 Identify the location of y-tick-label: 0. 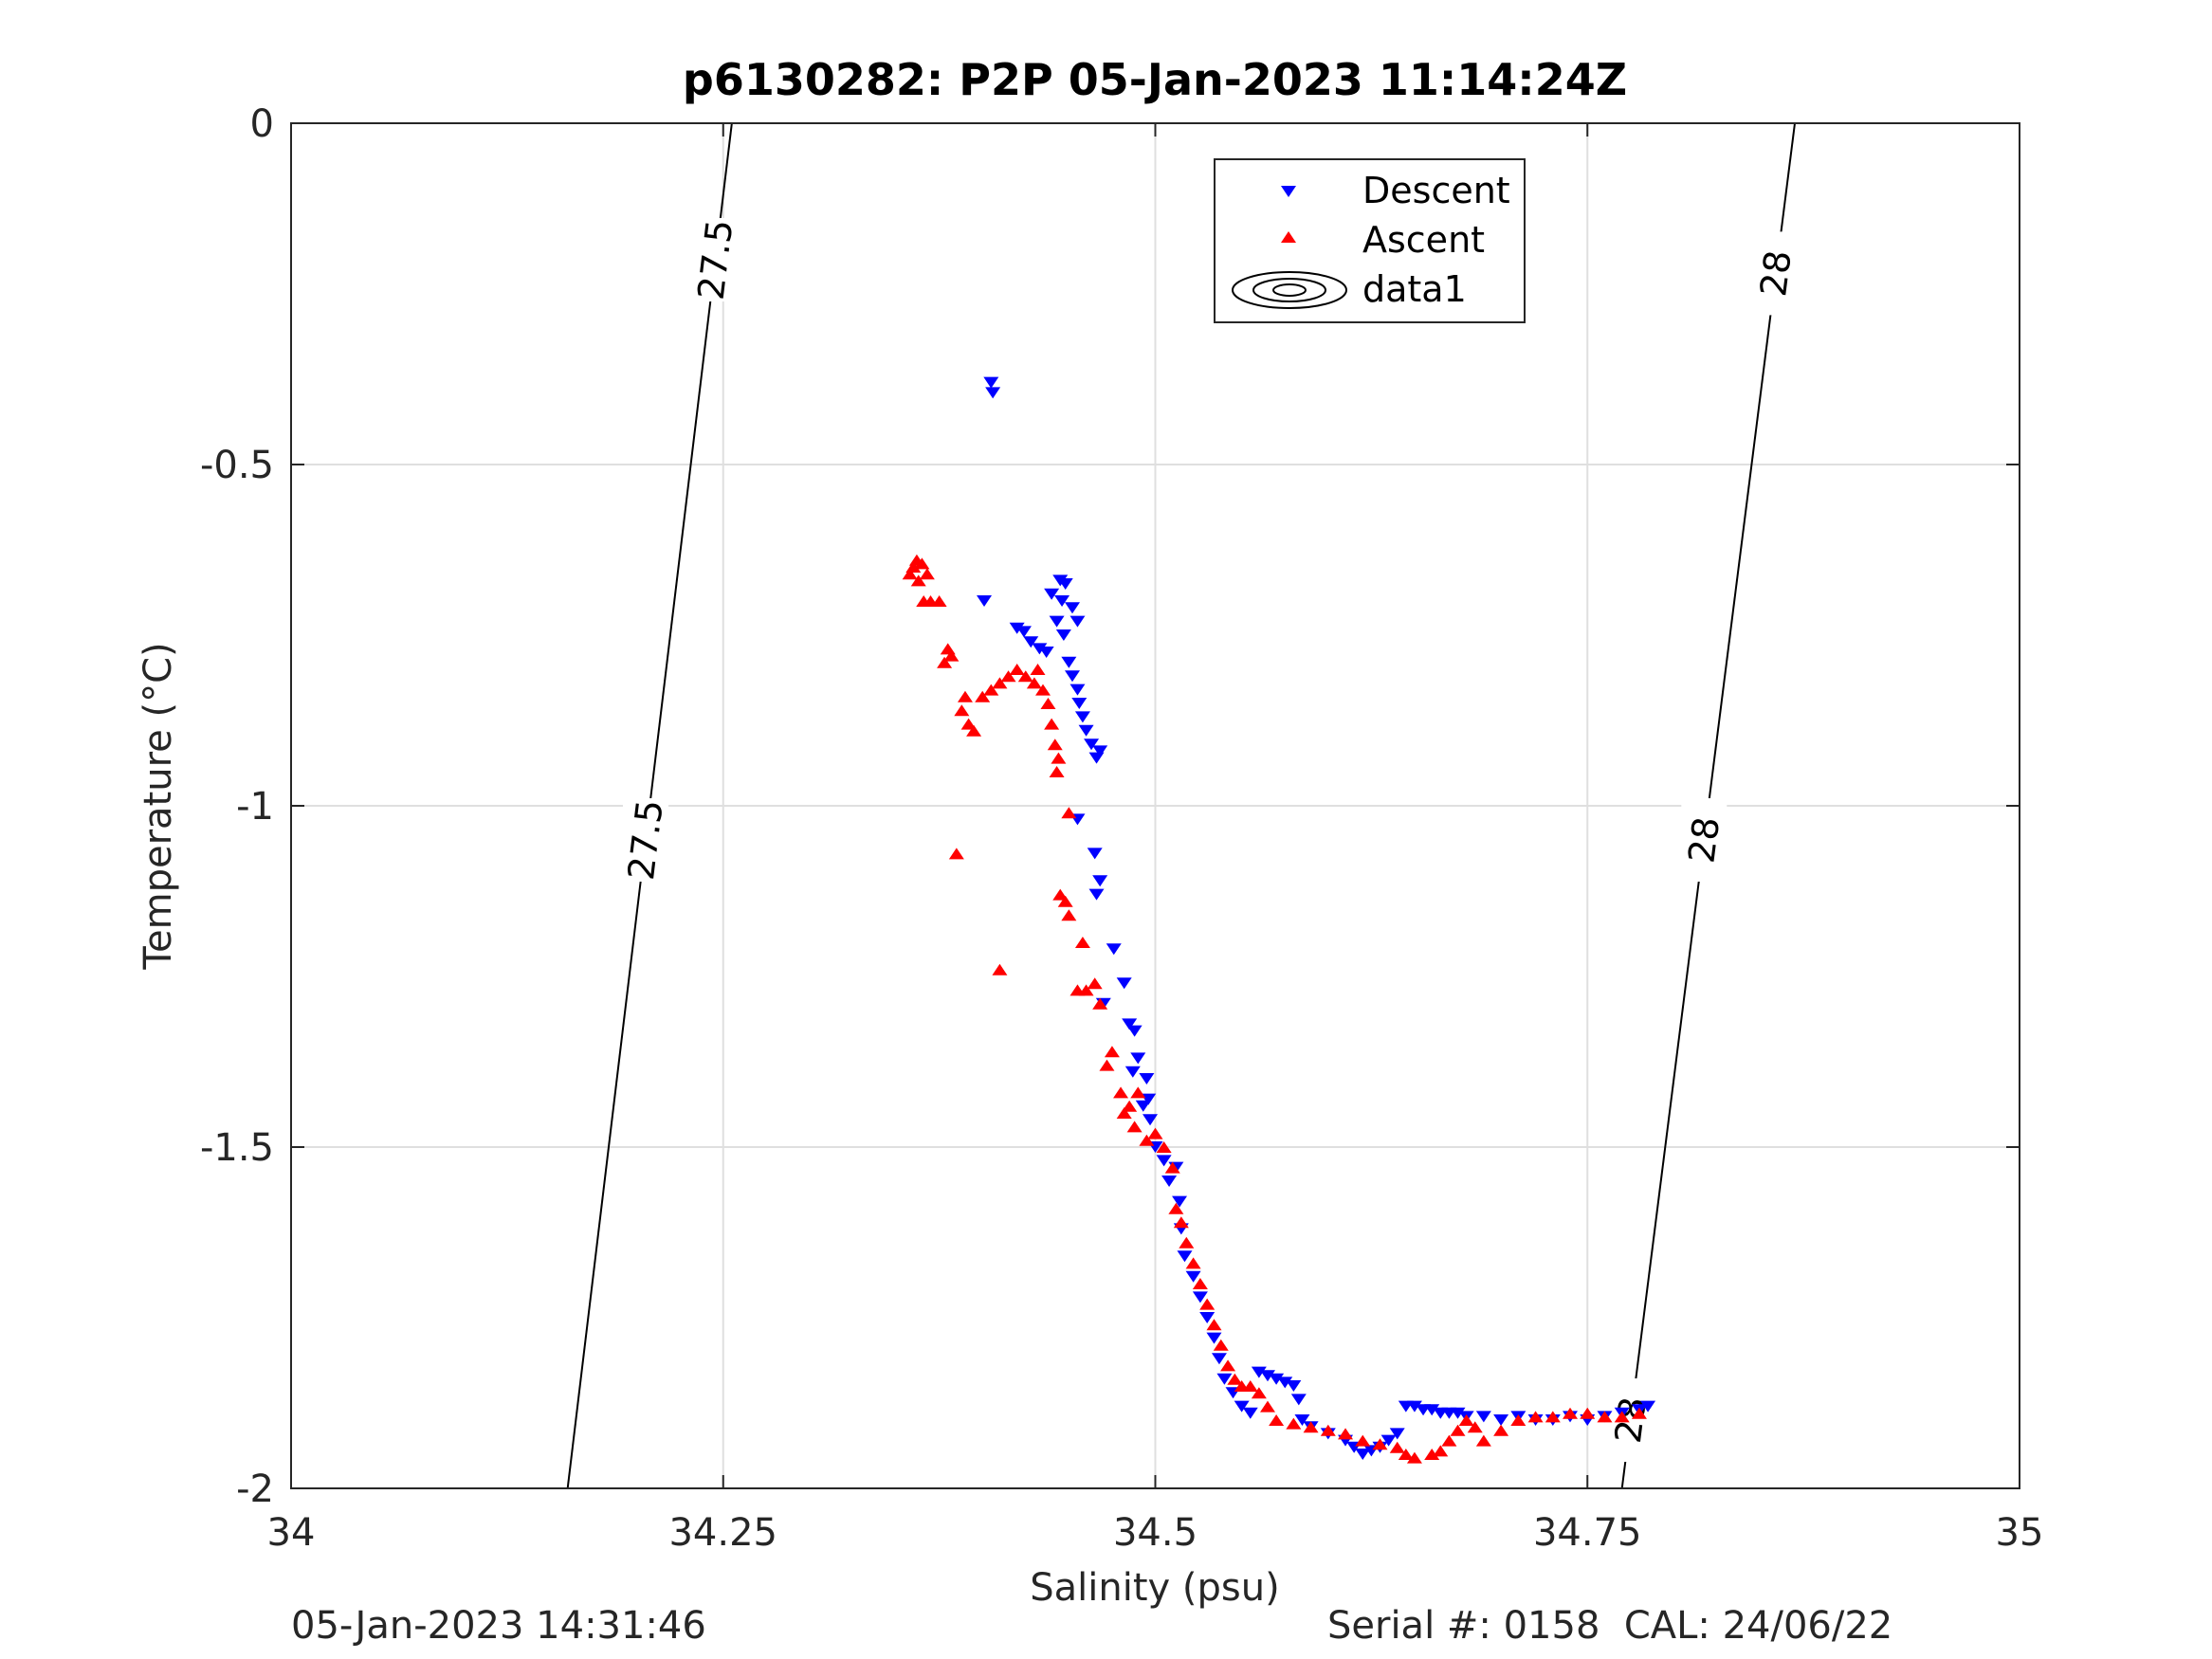
(262, 124).